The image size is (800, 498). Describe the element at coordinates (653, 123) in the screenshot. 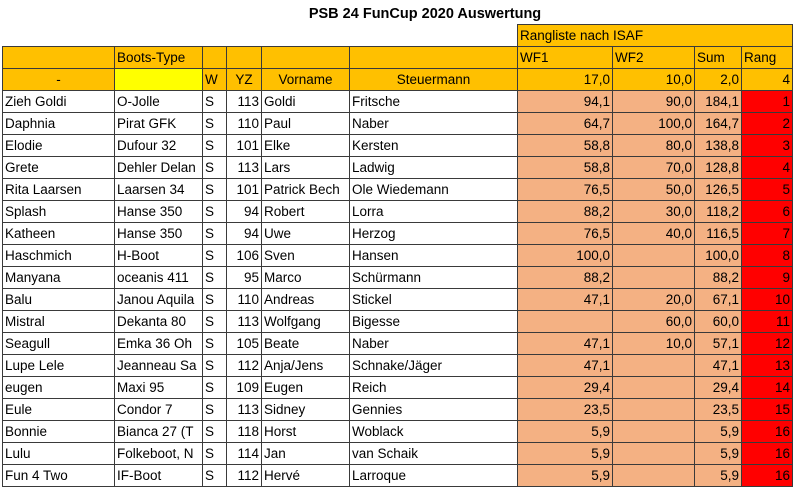

I see `wf2-cell: 100,0` at that location.